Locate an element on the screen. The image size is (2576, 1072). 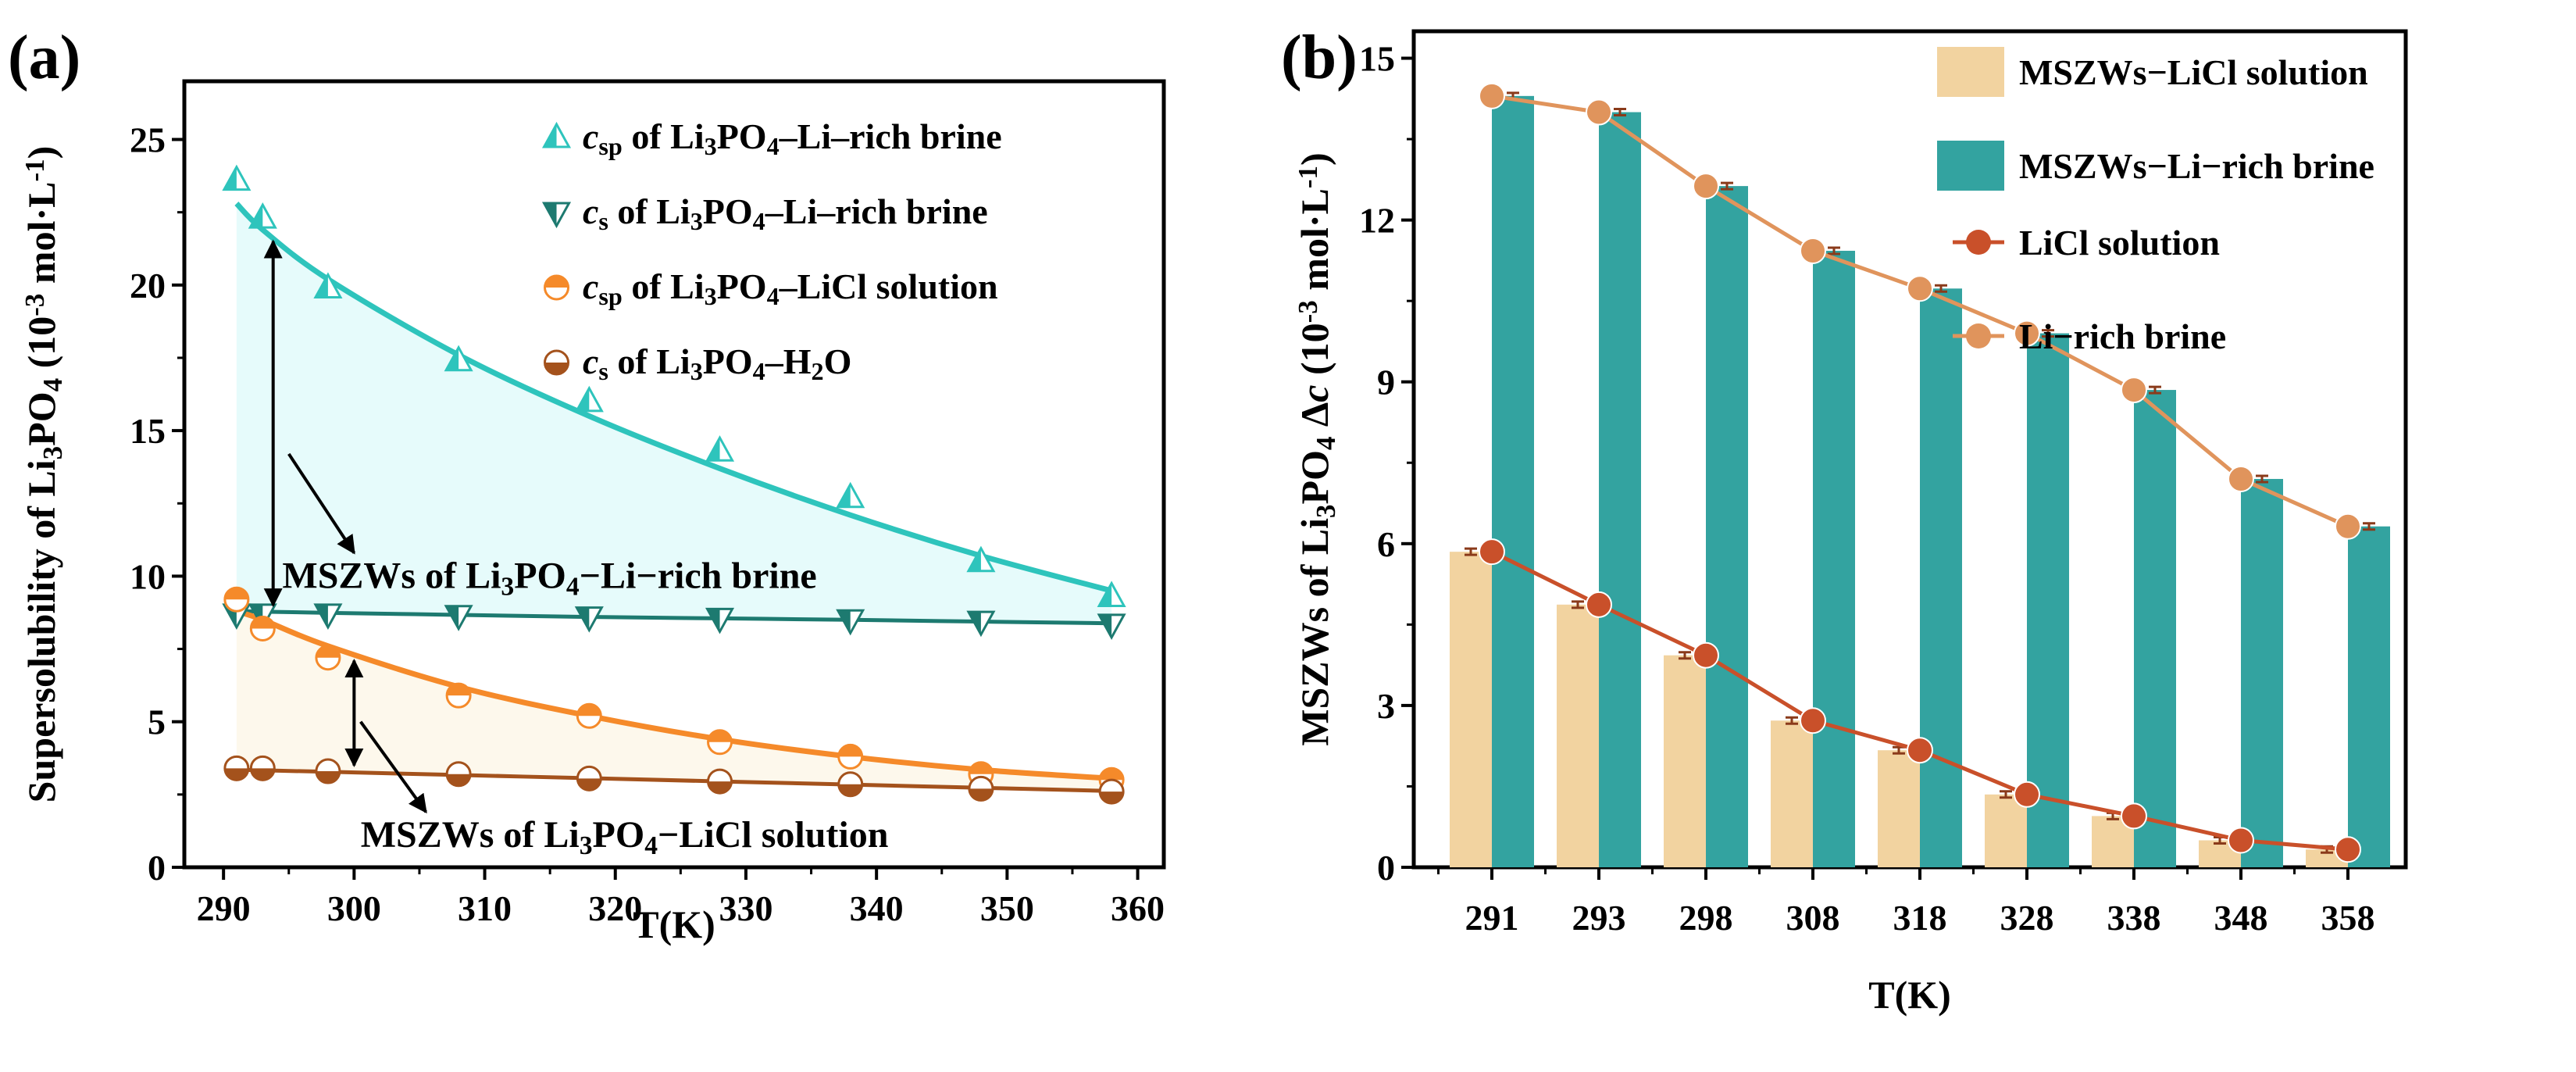
legend-label-0: csp of Li3PO4–Li–rich brine is located at coordinates (792, 138).